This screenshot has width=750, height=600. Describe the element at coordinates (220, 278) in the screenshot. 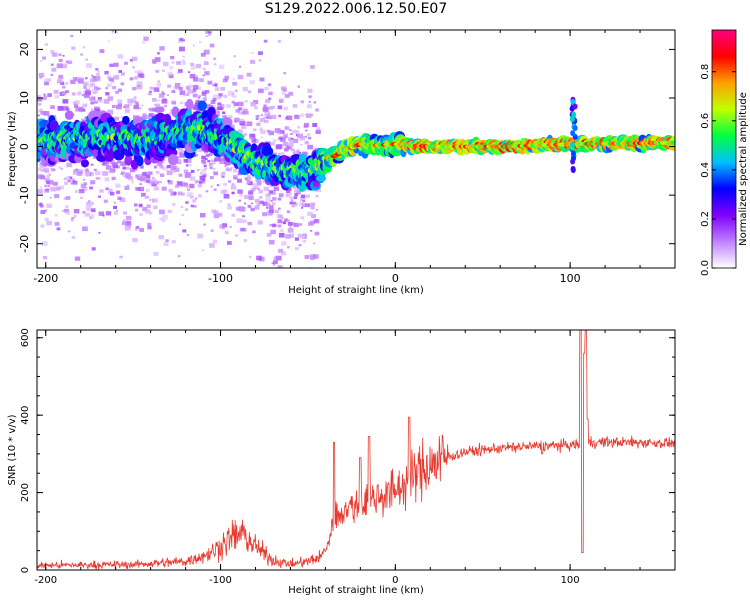

I see `x-tick-label: -100` at that location.